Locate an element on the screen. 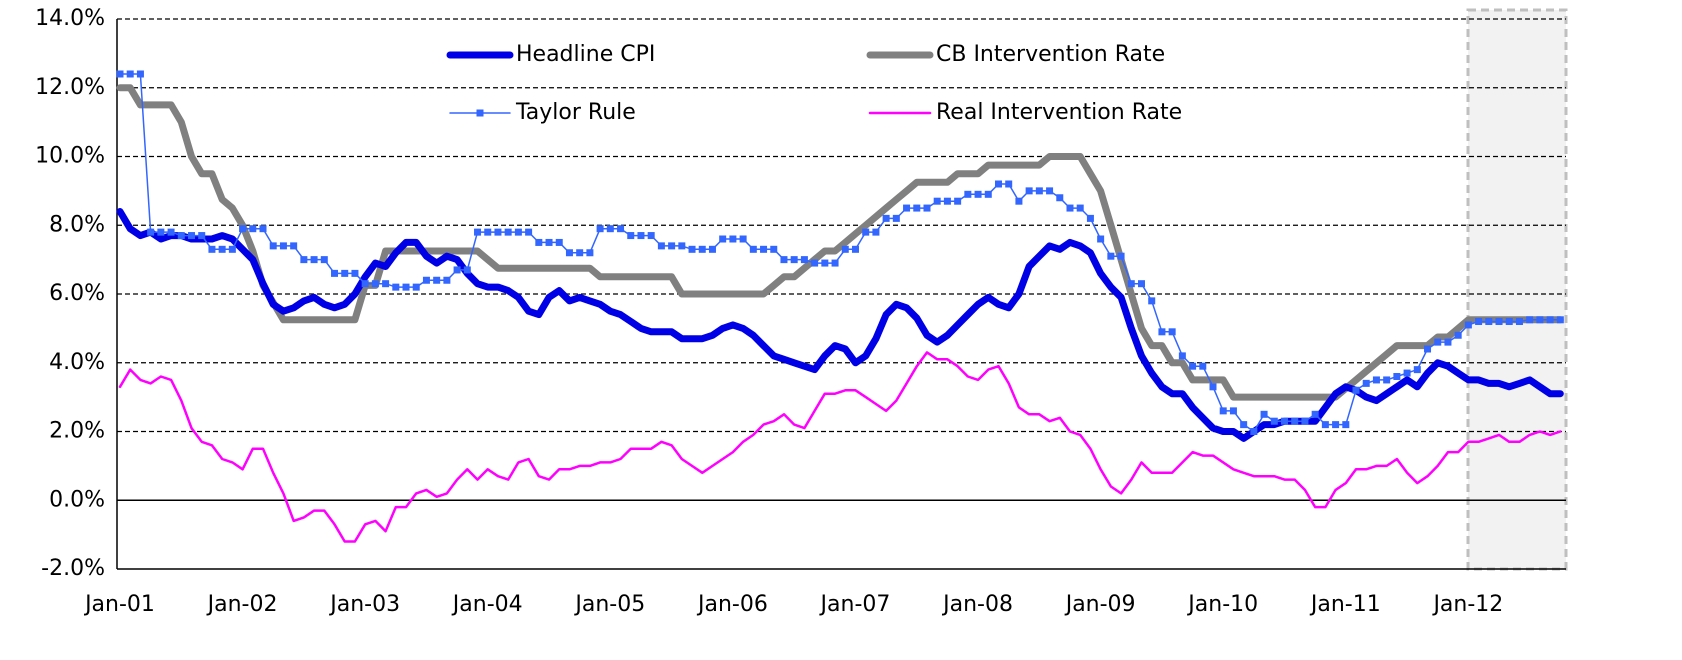  x-tick-label: Jan-08 is located at coordinates (977, 604).